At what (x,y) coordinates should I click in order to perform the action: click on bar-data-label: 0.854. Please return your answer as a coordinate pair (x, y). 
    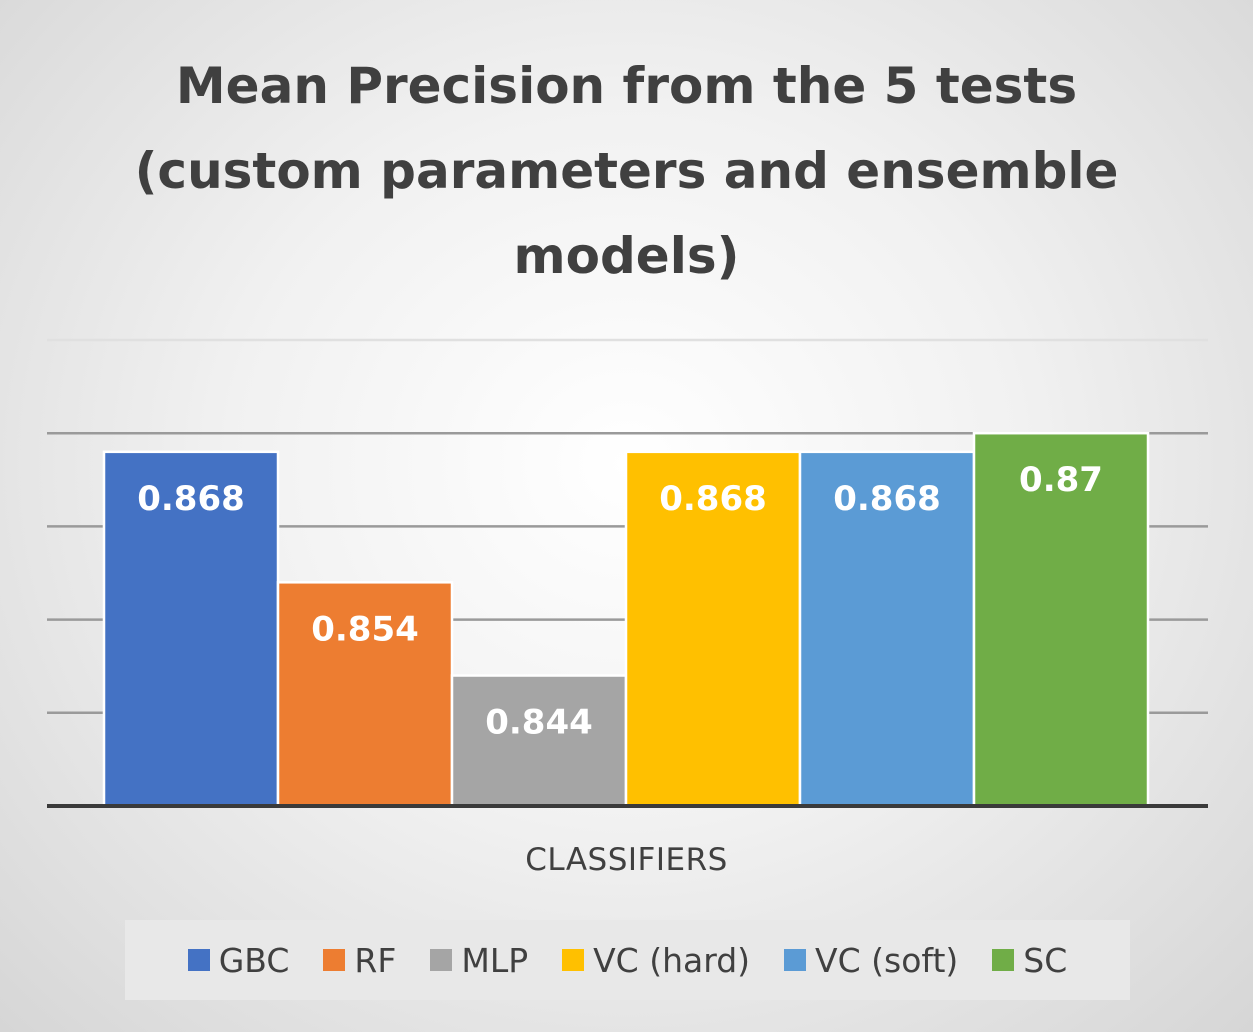
    Looking at the image, I should click on (365, 629).